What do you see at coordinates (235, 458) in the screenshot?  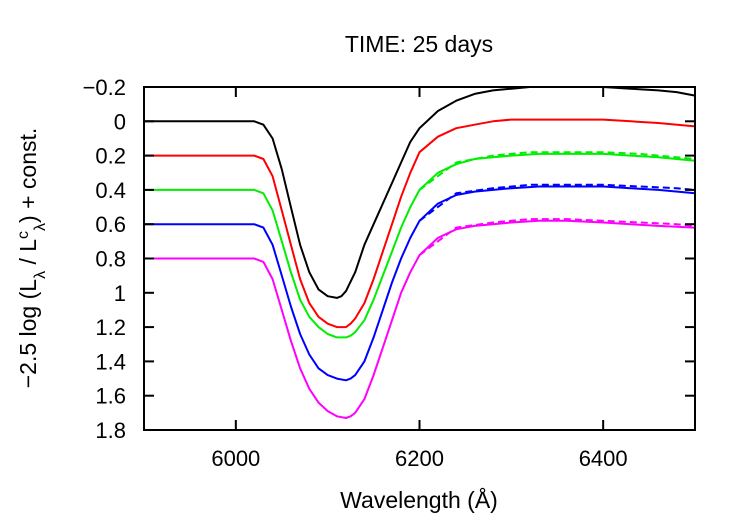 I see `x-tick-label-0: 6000` at bounding box center [235, 458].